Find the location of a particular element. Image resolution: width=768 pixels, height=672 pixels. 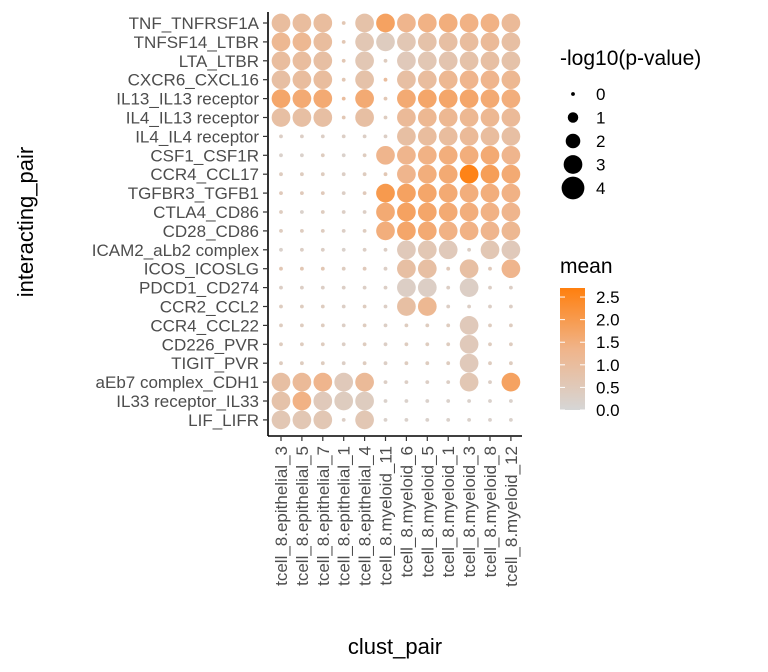

x-tick-label: tcell_8.epithelial_4 is located at coordinates (365, 516).